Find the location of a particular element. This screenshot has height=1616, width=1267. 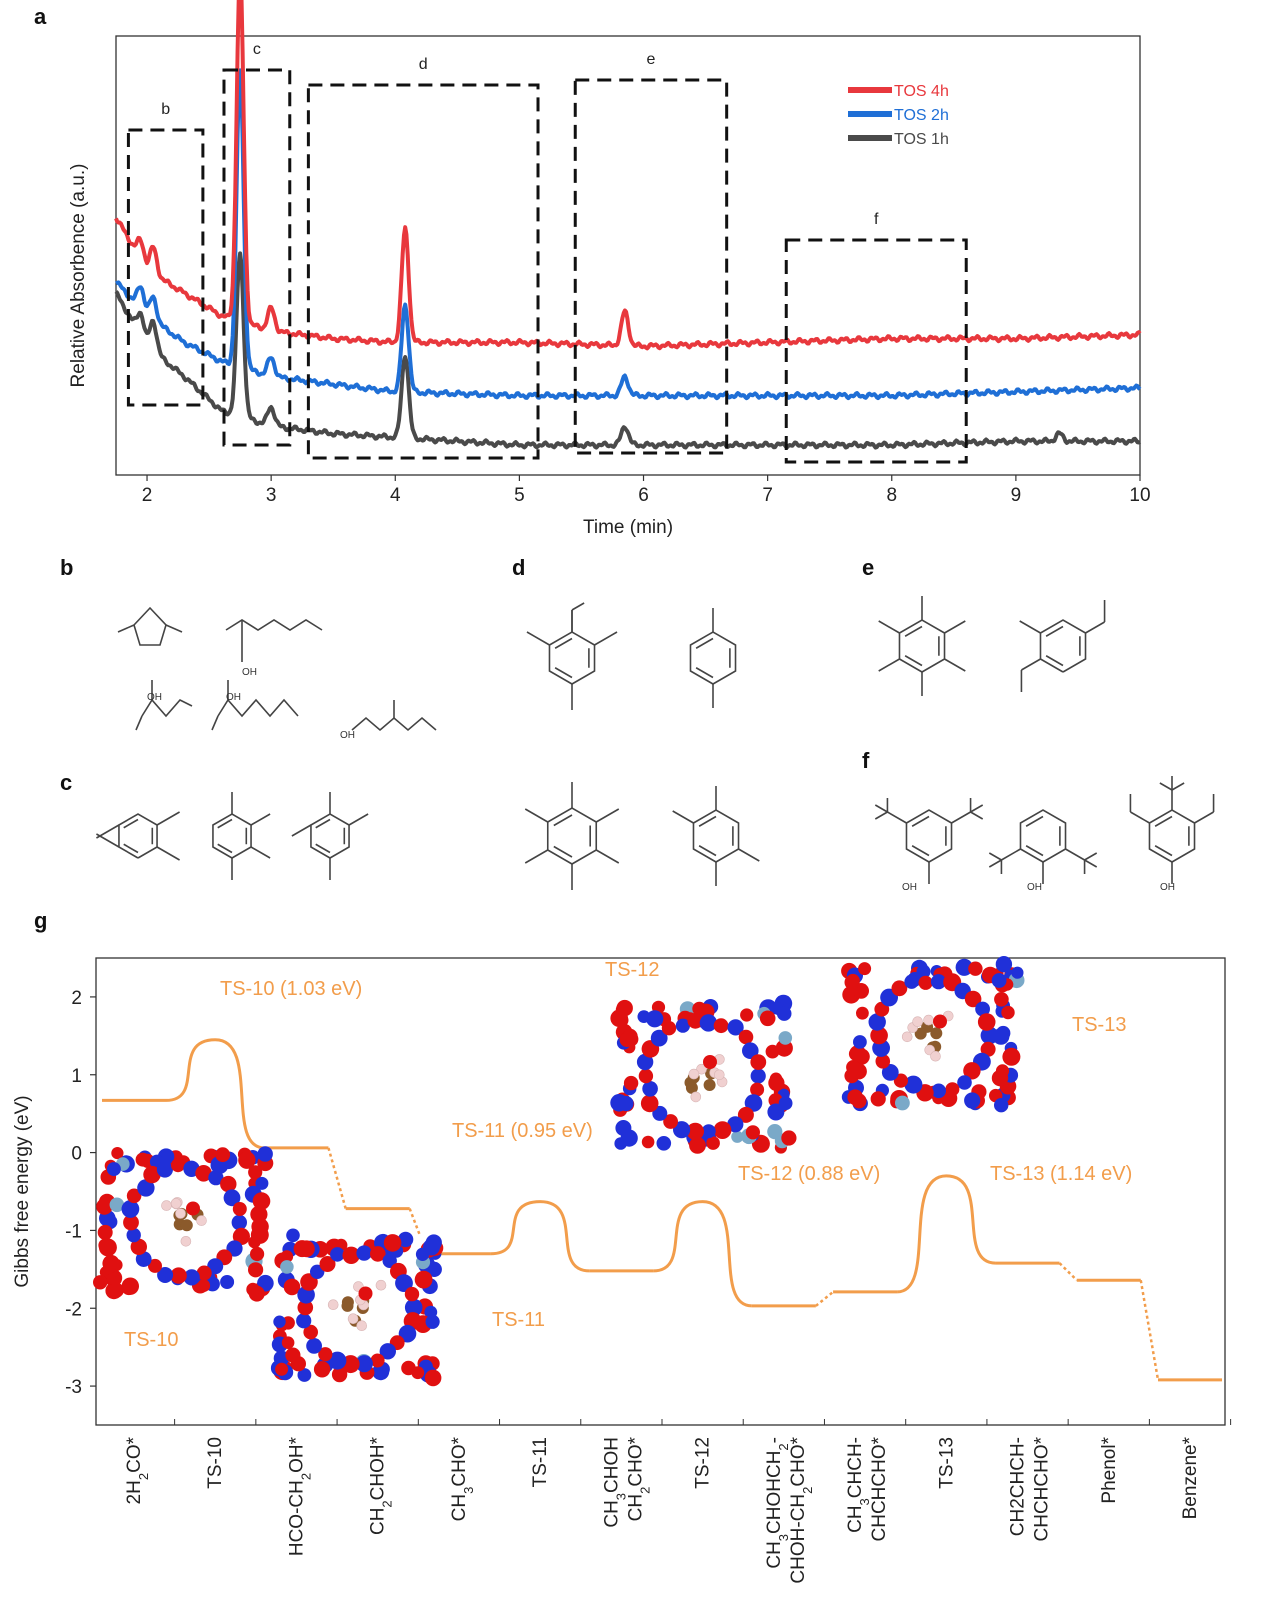

x-category-label: CH2CHO* is located at coordinates (638, 1478).